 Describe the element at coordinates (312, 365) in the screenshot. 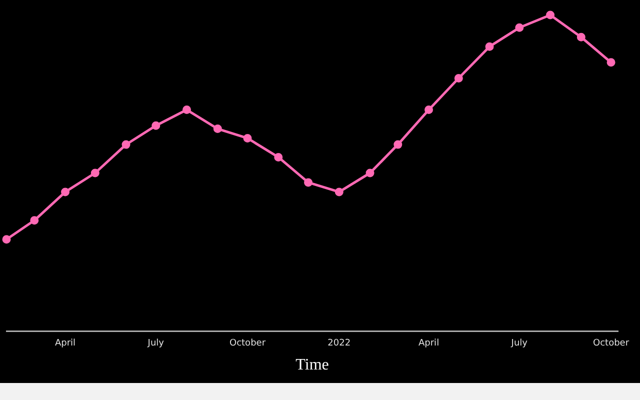

I see `x-axis-title: Time` at that location.